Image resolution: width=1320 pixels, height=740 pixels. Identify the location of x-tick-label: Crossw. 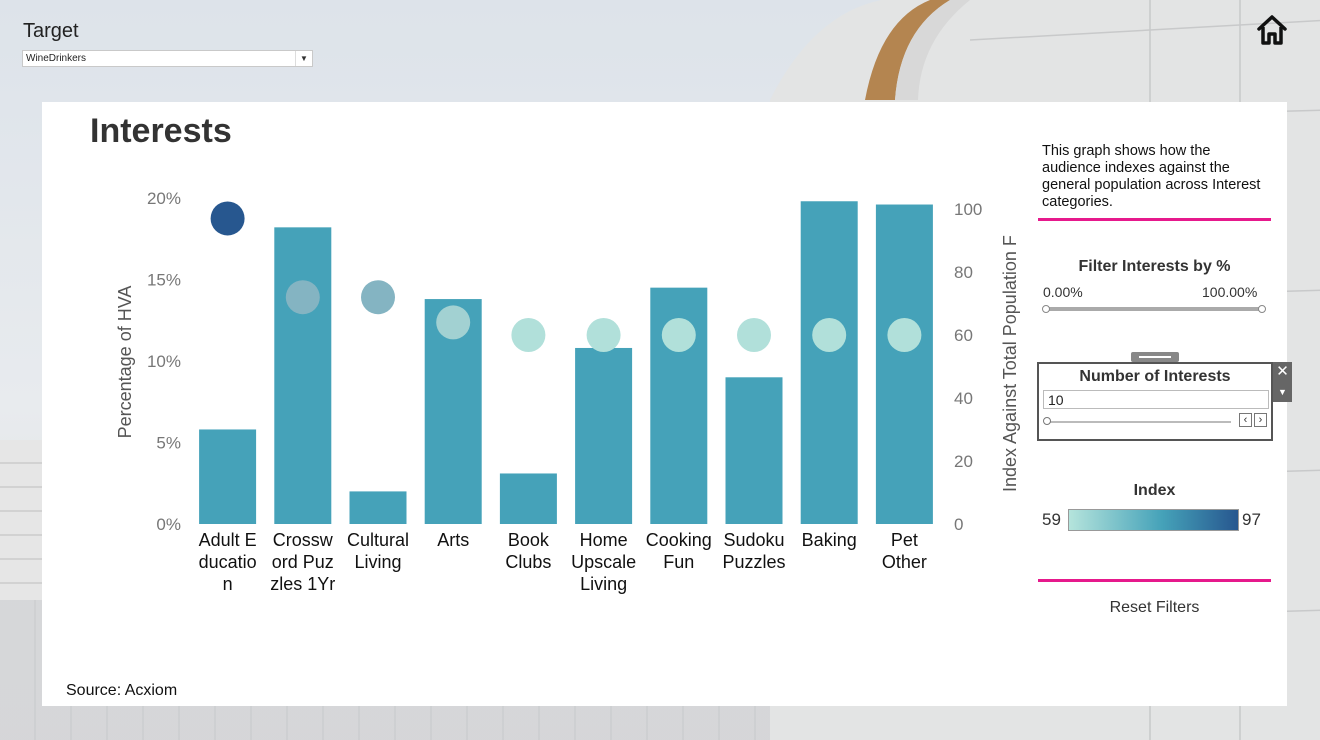
(303, 540).